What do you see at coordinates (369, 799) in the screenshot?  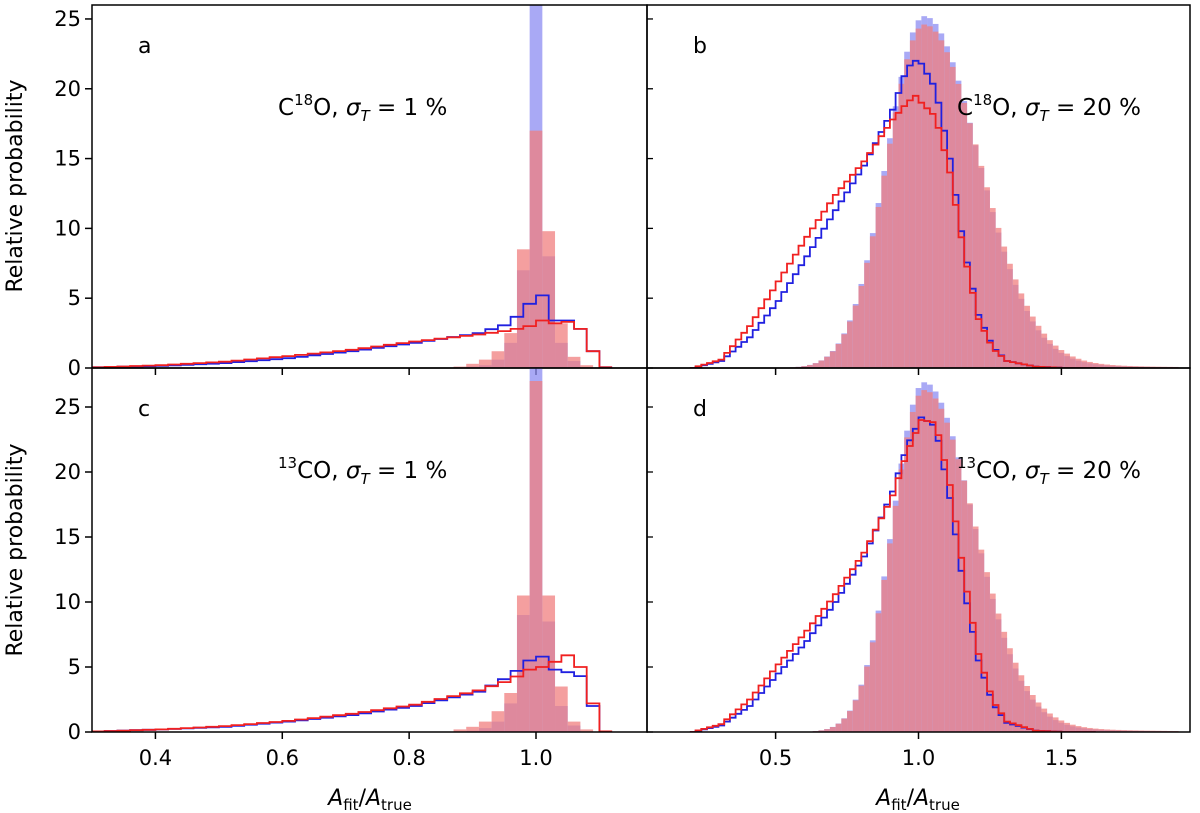 I see `x-axis-label-left: Afit/Atrue` at bounding box center [369, 799].